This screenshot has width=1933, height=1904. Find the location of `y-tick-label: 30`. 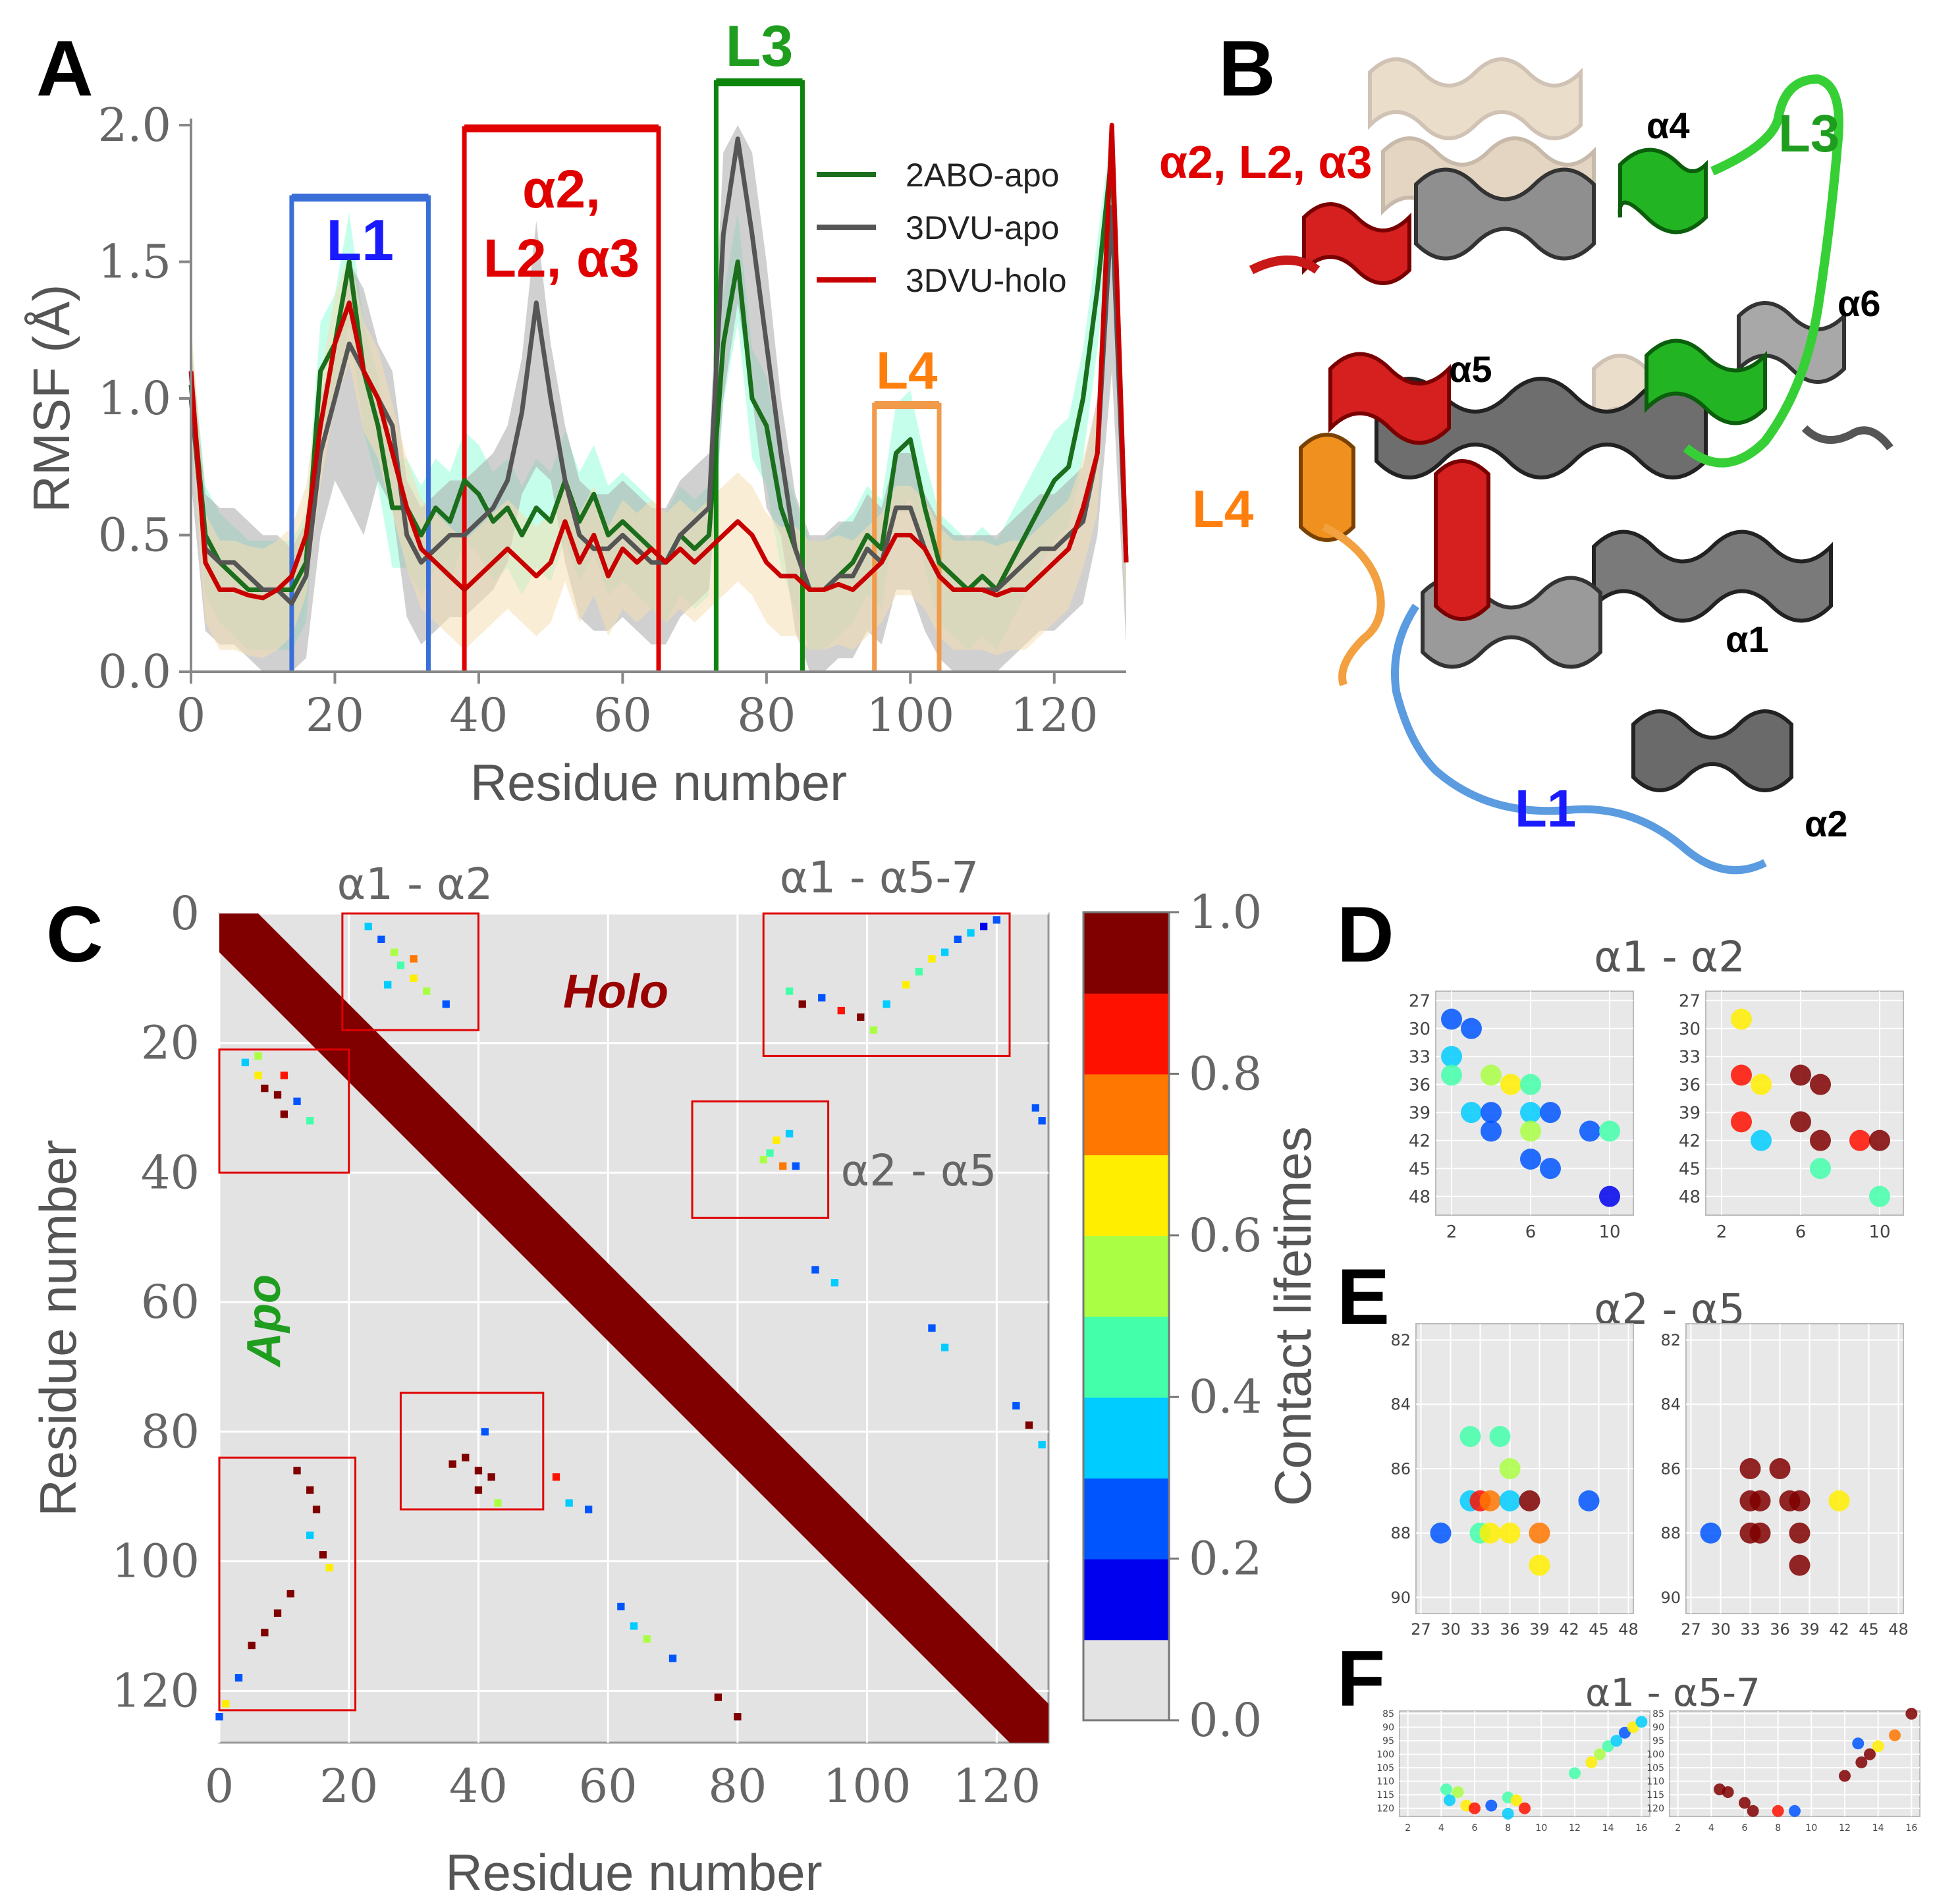

y-tick-label: 30 is located at coordinates (1419, 1029).